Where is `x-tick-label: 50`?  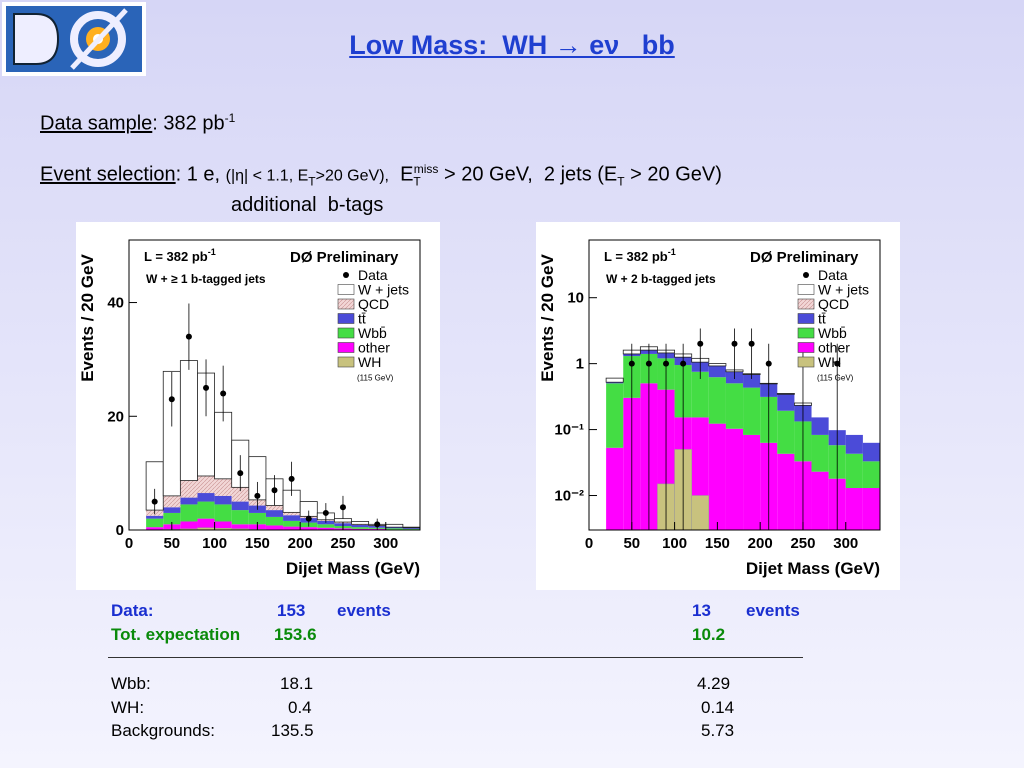 x-tick-label: 50 is located at coordinates (631, 543).